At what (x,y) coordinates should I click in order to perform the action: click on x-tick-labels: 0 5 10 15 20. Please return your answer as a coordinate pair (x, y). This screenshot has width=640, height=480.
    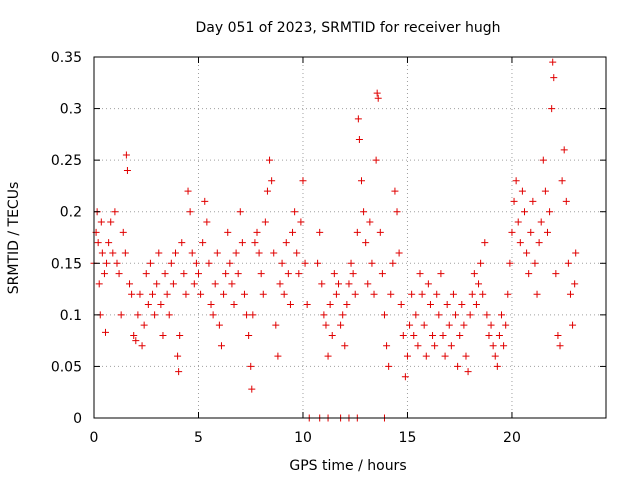
    Looking at the image, I should click on (305, 438).